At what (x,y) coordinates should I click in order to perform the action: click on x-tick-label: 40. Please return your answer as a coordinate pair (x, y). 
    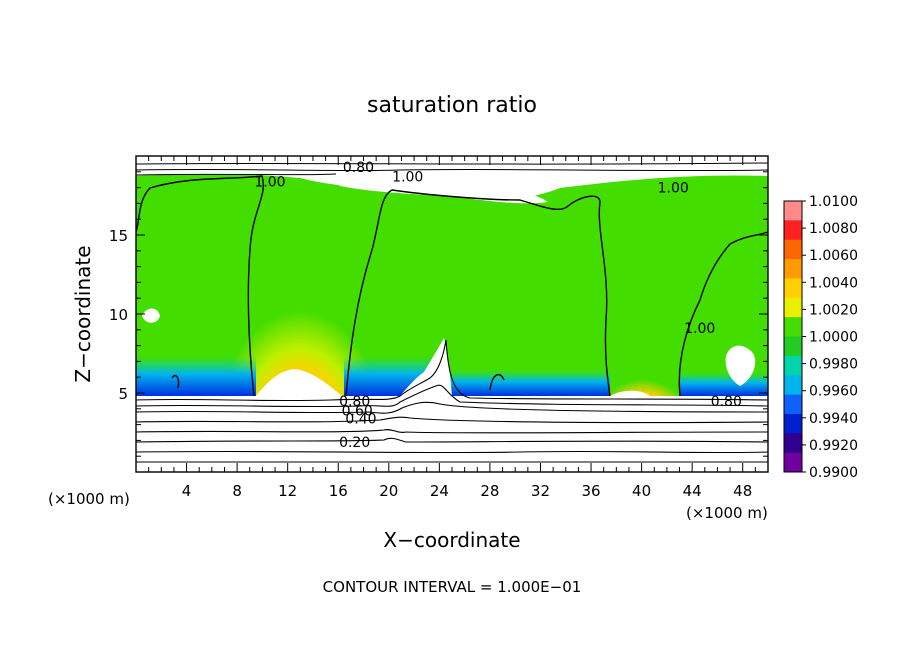
    Looking at the image, I should click on (641, 491).